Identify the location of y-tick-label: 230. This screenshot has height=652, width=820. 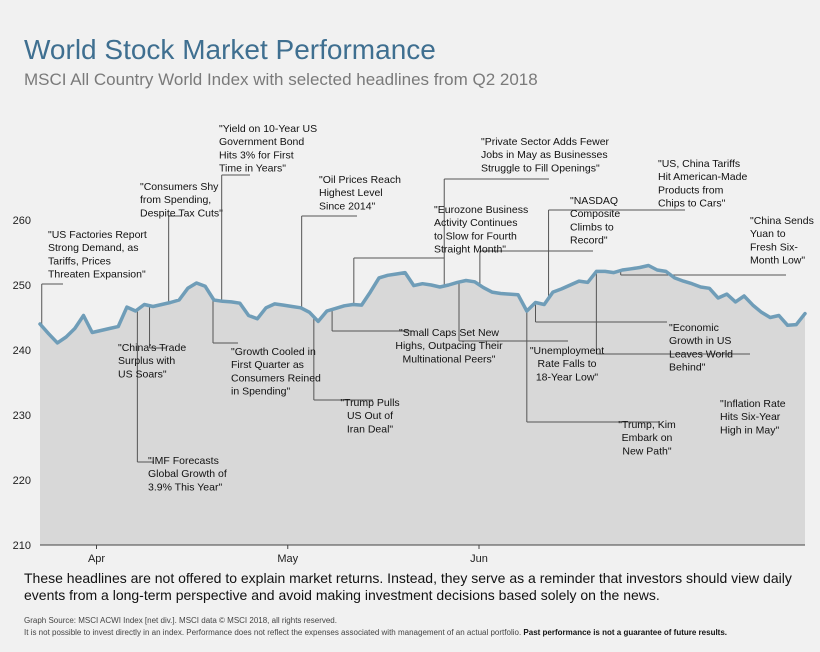
(22, 416).